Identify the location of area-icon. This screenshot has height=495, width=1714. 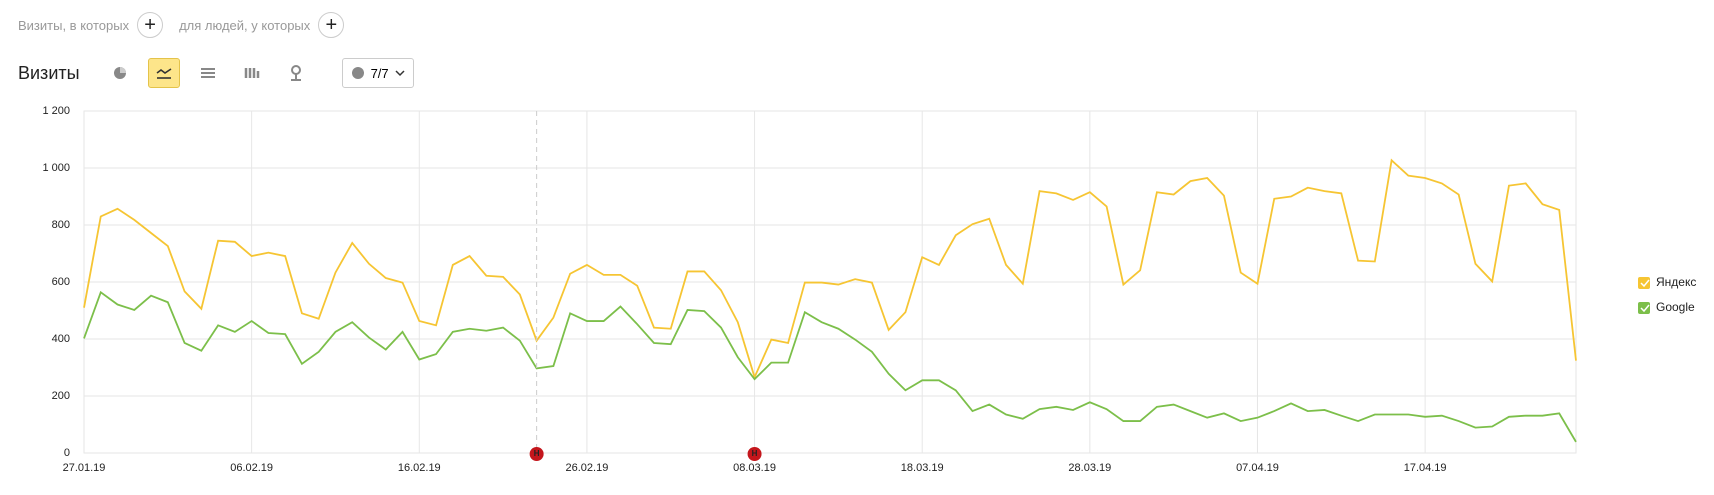
(208, 73).